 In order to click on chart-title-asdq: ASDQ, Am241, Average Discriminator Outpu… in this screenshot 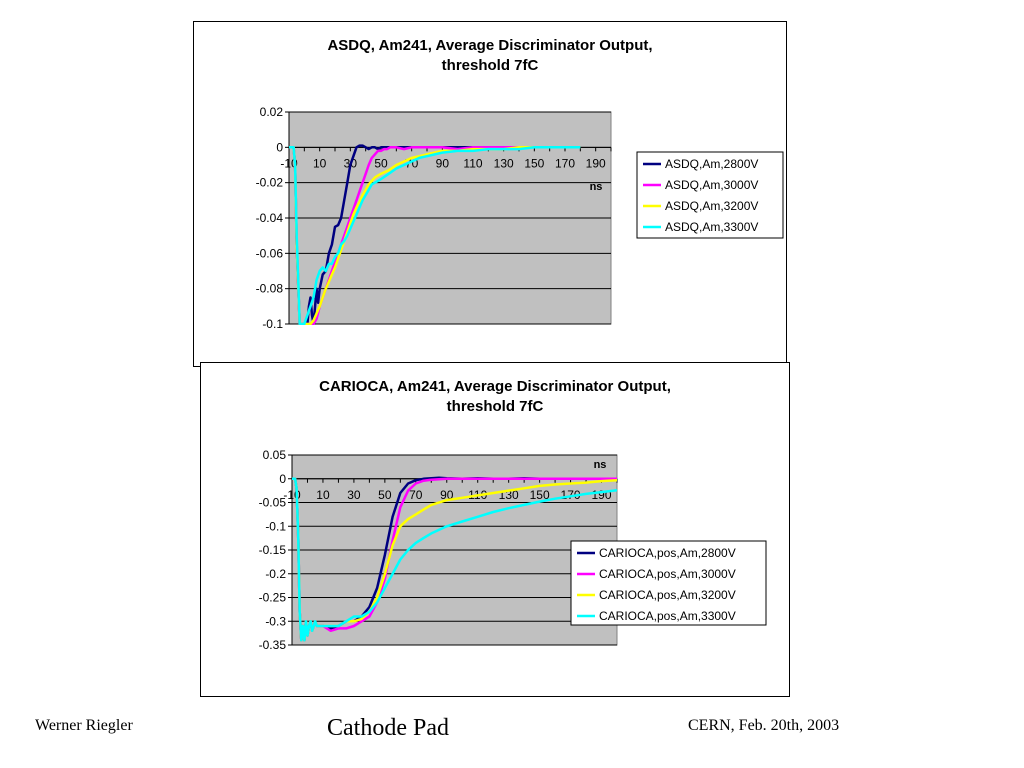, I will do `click(490, 56)`.